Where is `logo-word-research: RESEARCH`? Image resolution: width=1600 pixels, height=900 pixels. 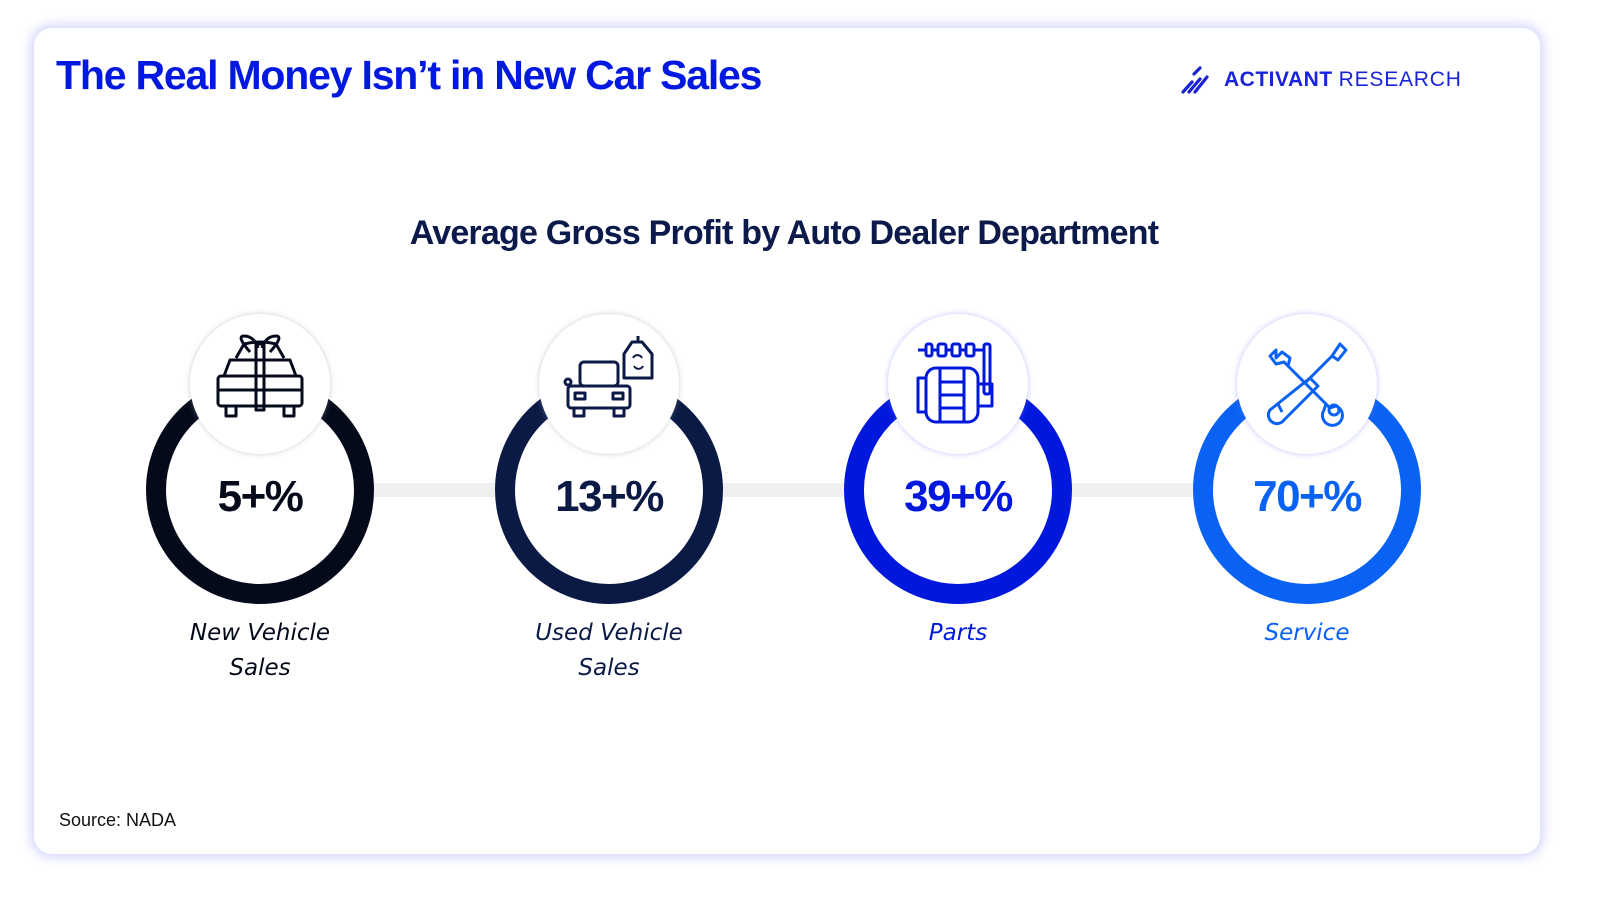
logo-word-research: RESEARCH is located at coordinates (1400, 79).